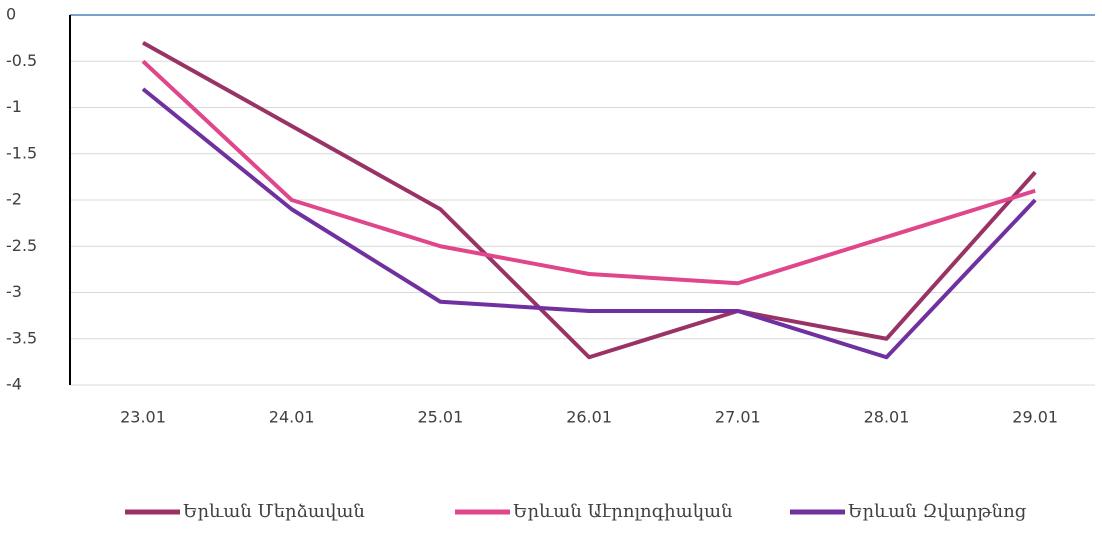 Image resolution: width=1102 pixels, height=535 pixels. What do you see at coordinates (21, 245) in the screenshot?
I see `y-tick-label: -2.5` at bounding box center [21, 245].